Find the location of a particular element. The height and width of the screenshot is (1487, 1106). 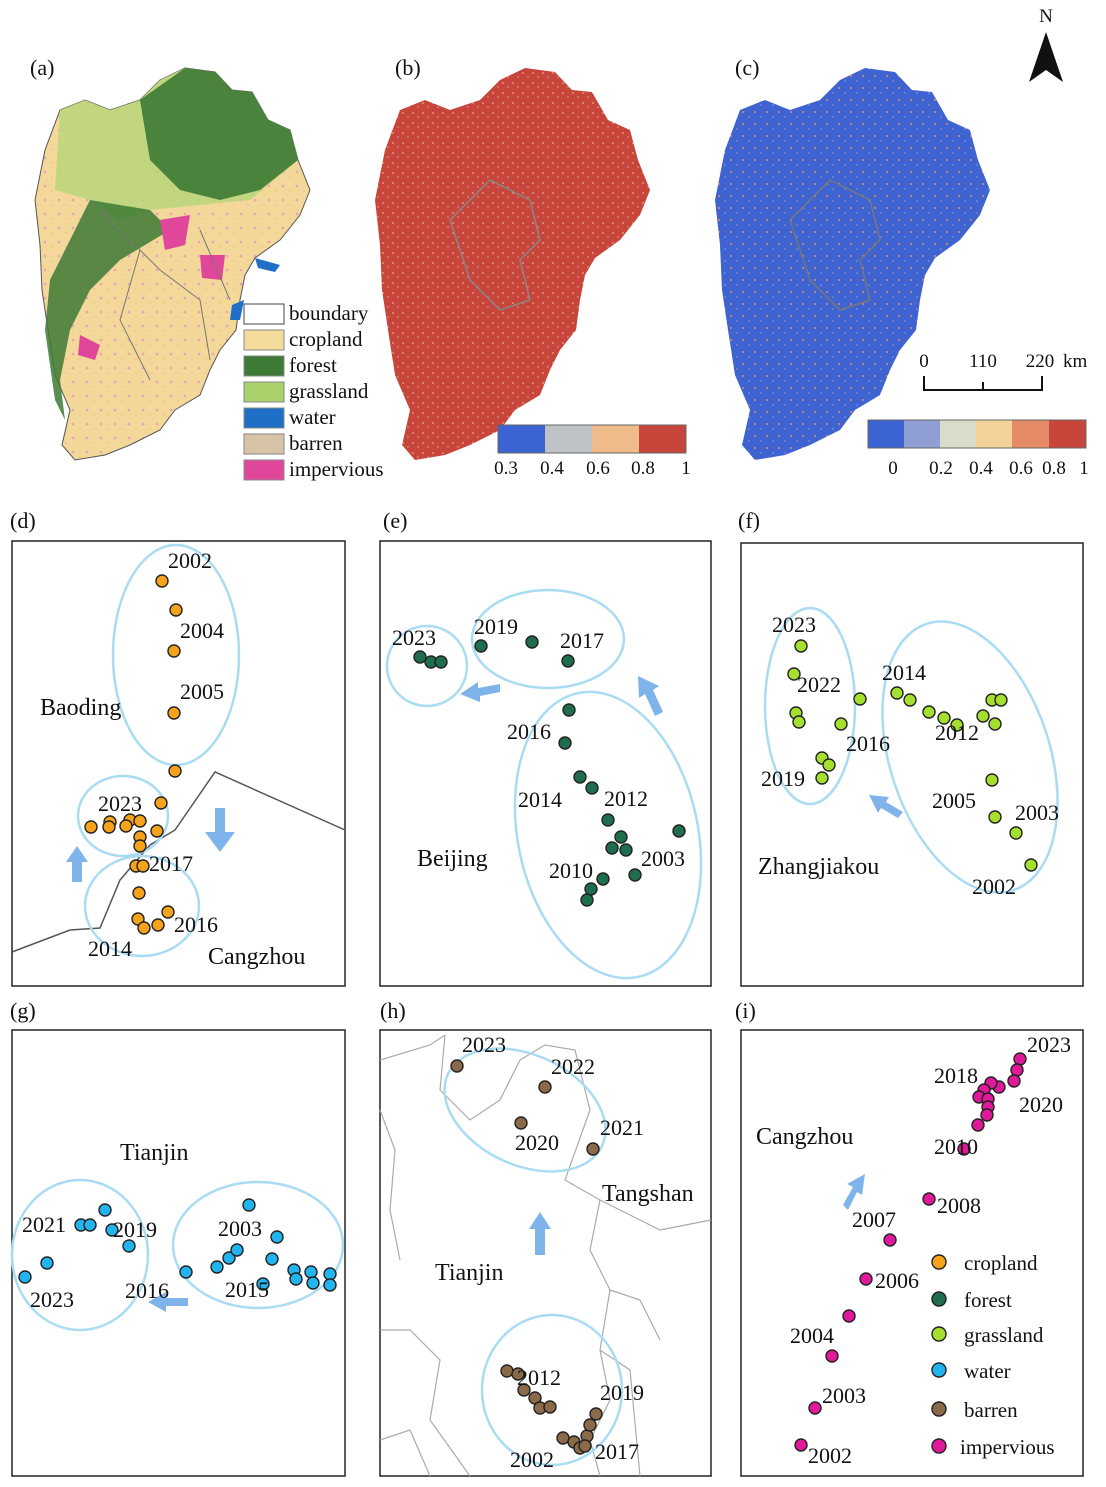

scale-unit: km is located at coordinates (1075, 361).